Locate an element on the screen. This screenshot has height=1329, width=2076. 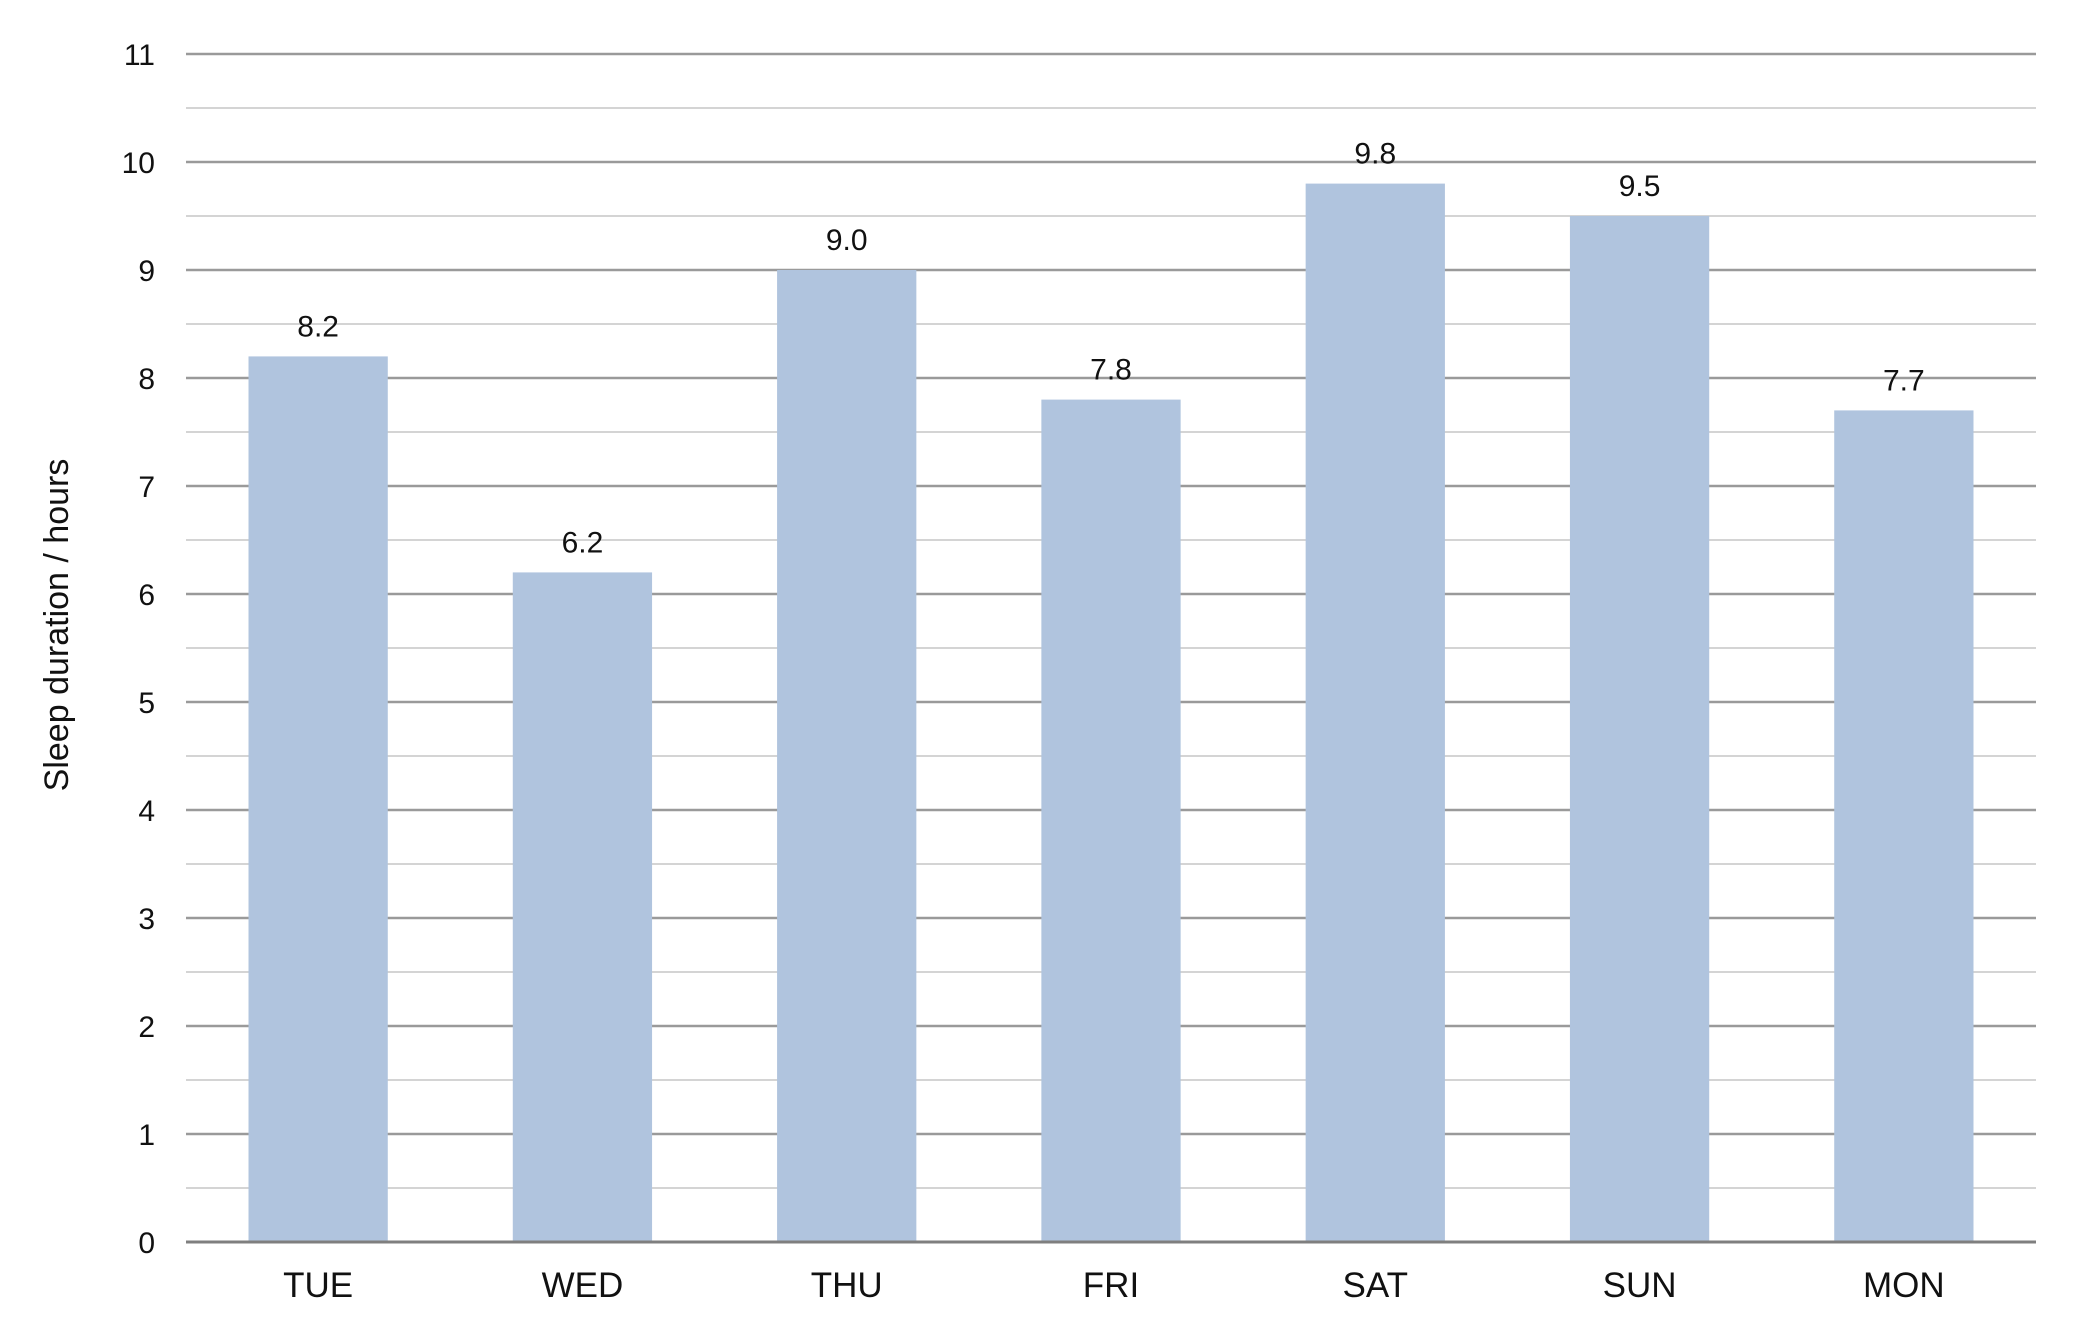
y-tick-label: 7 is located at coordinates (146, 487).